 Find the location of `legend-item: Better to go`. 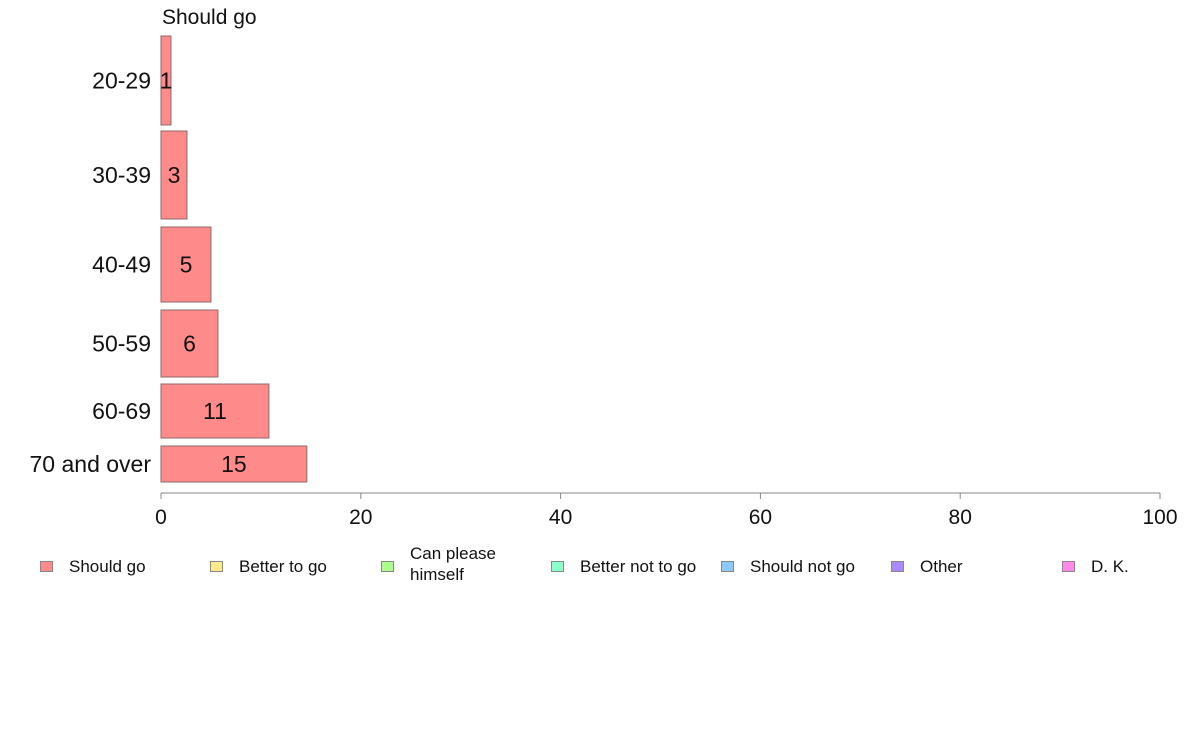

legend-item: Better to go is located at coordinates (268, 566).